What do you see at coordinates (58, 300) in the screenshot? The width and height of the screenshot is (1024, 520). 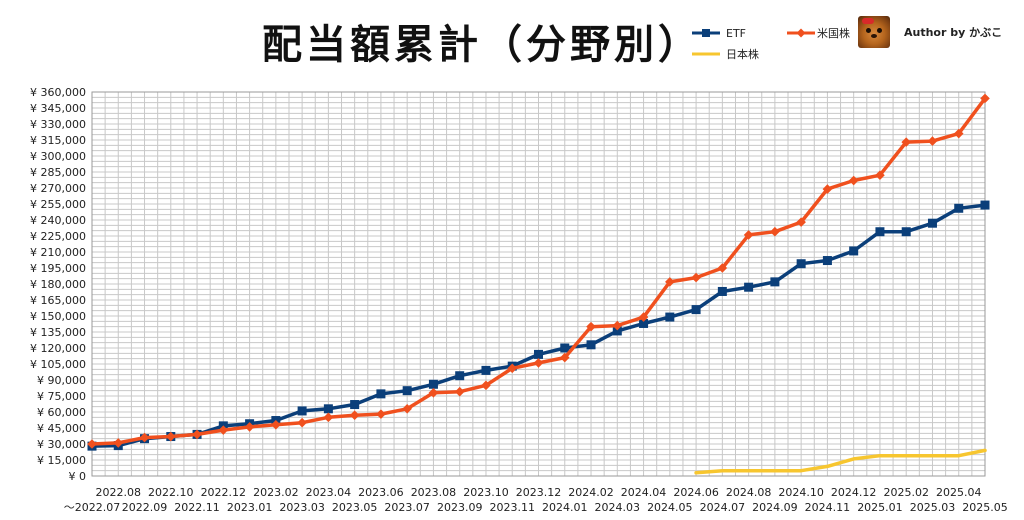 I see `y-tick-label: ¥ 165,000` at bounding box center [58, 300].